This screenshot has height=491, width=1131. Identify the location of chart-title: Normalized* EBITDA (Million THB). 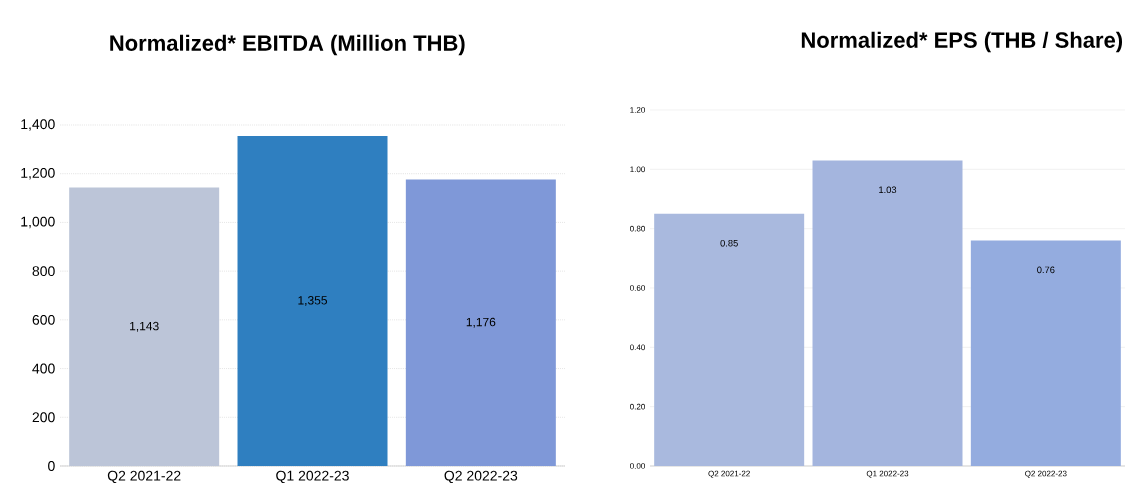
(287, 45).